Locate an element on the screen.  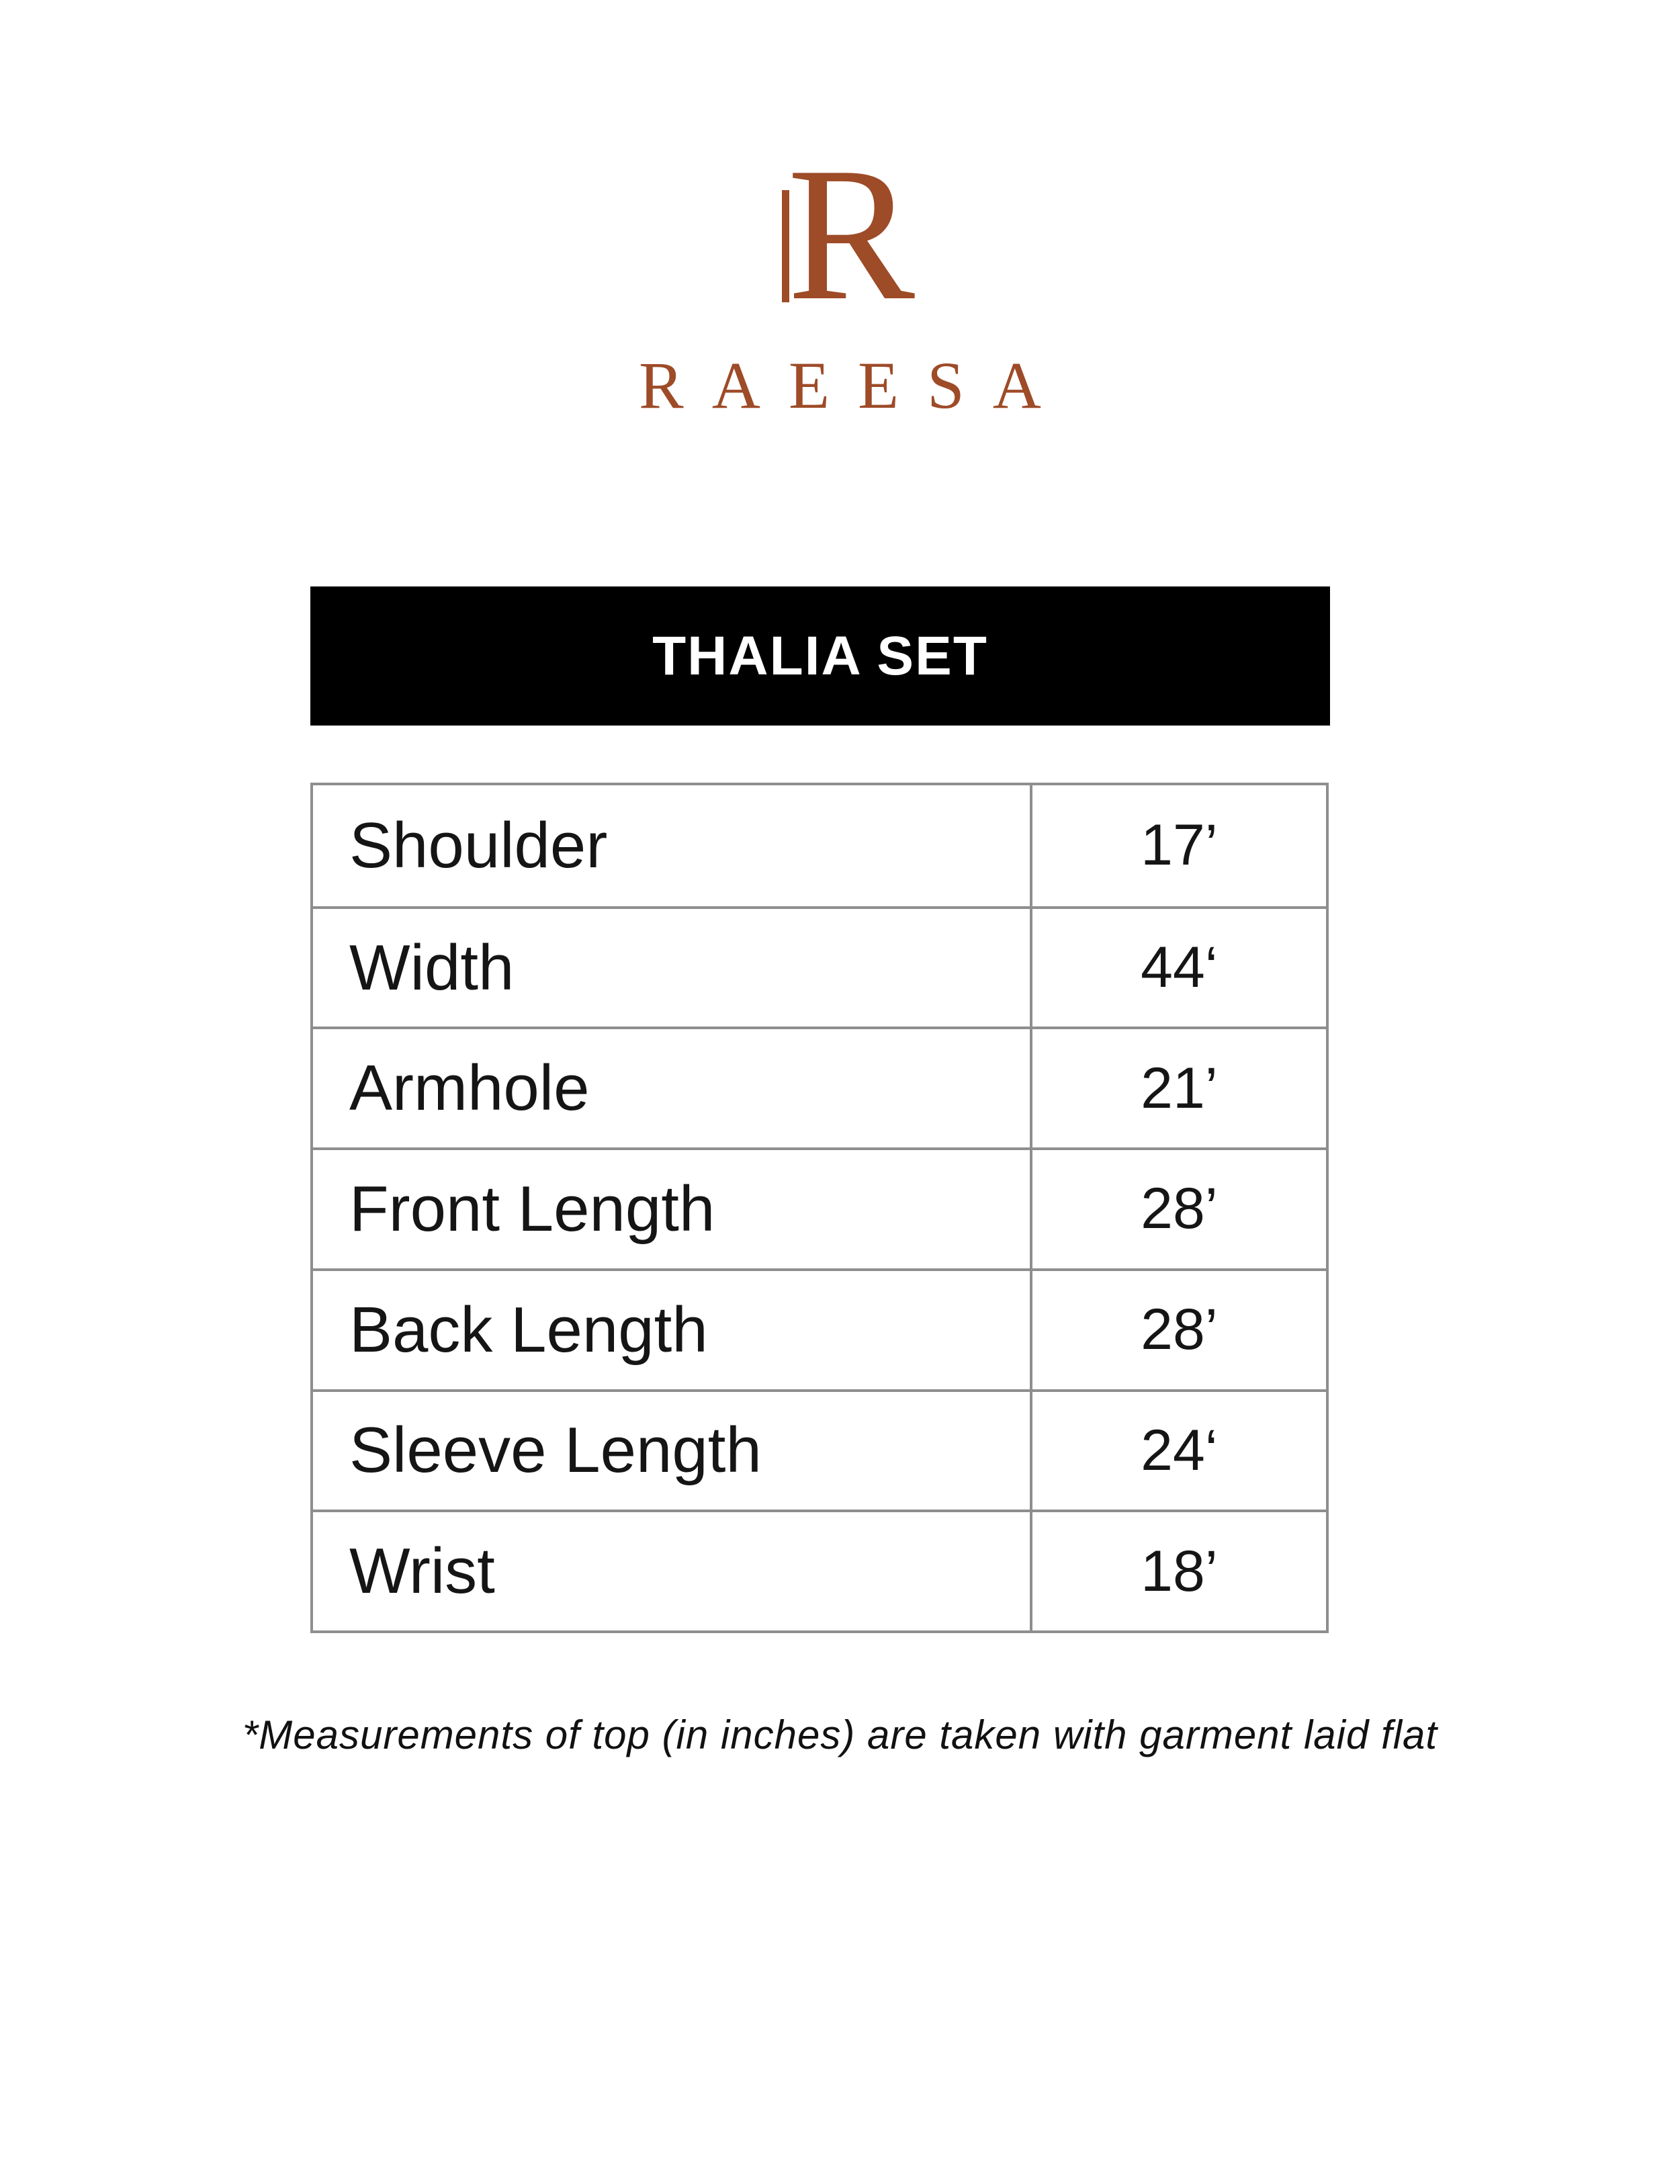
measurement-label: Wrist is located at coordinates (672, 1571).